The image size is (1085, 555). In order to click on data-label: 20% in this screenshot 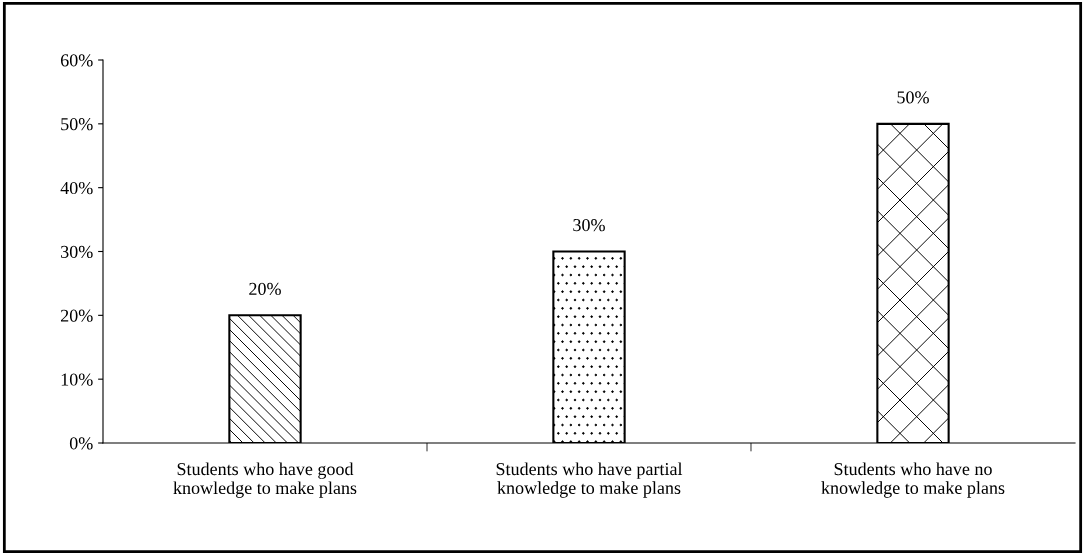, I will do `click(265, 289)`.